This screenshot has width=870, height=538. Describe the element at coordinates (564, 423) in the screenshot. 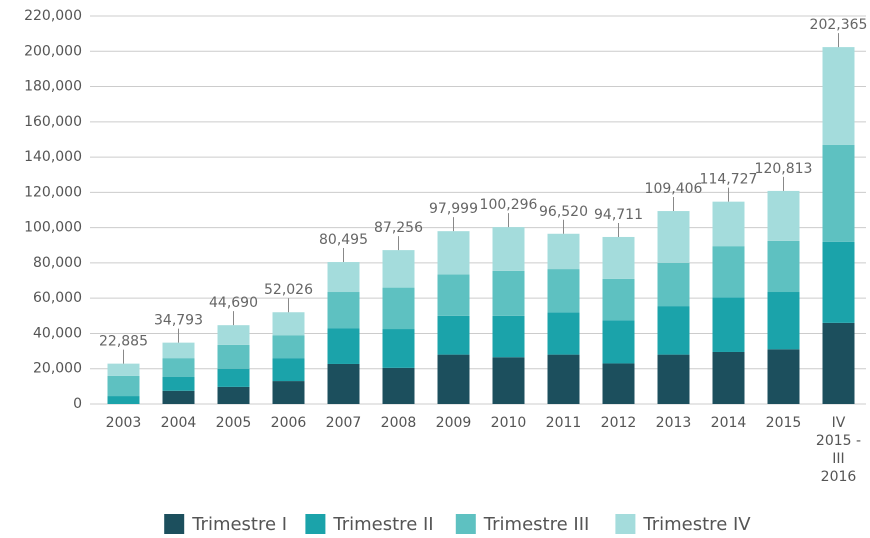

I see `x-tick-label: 2011` at that location.